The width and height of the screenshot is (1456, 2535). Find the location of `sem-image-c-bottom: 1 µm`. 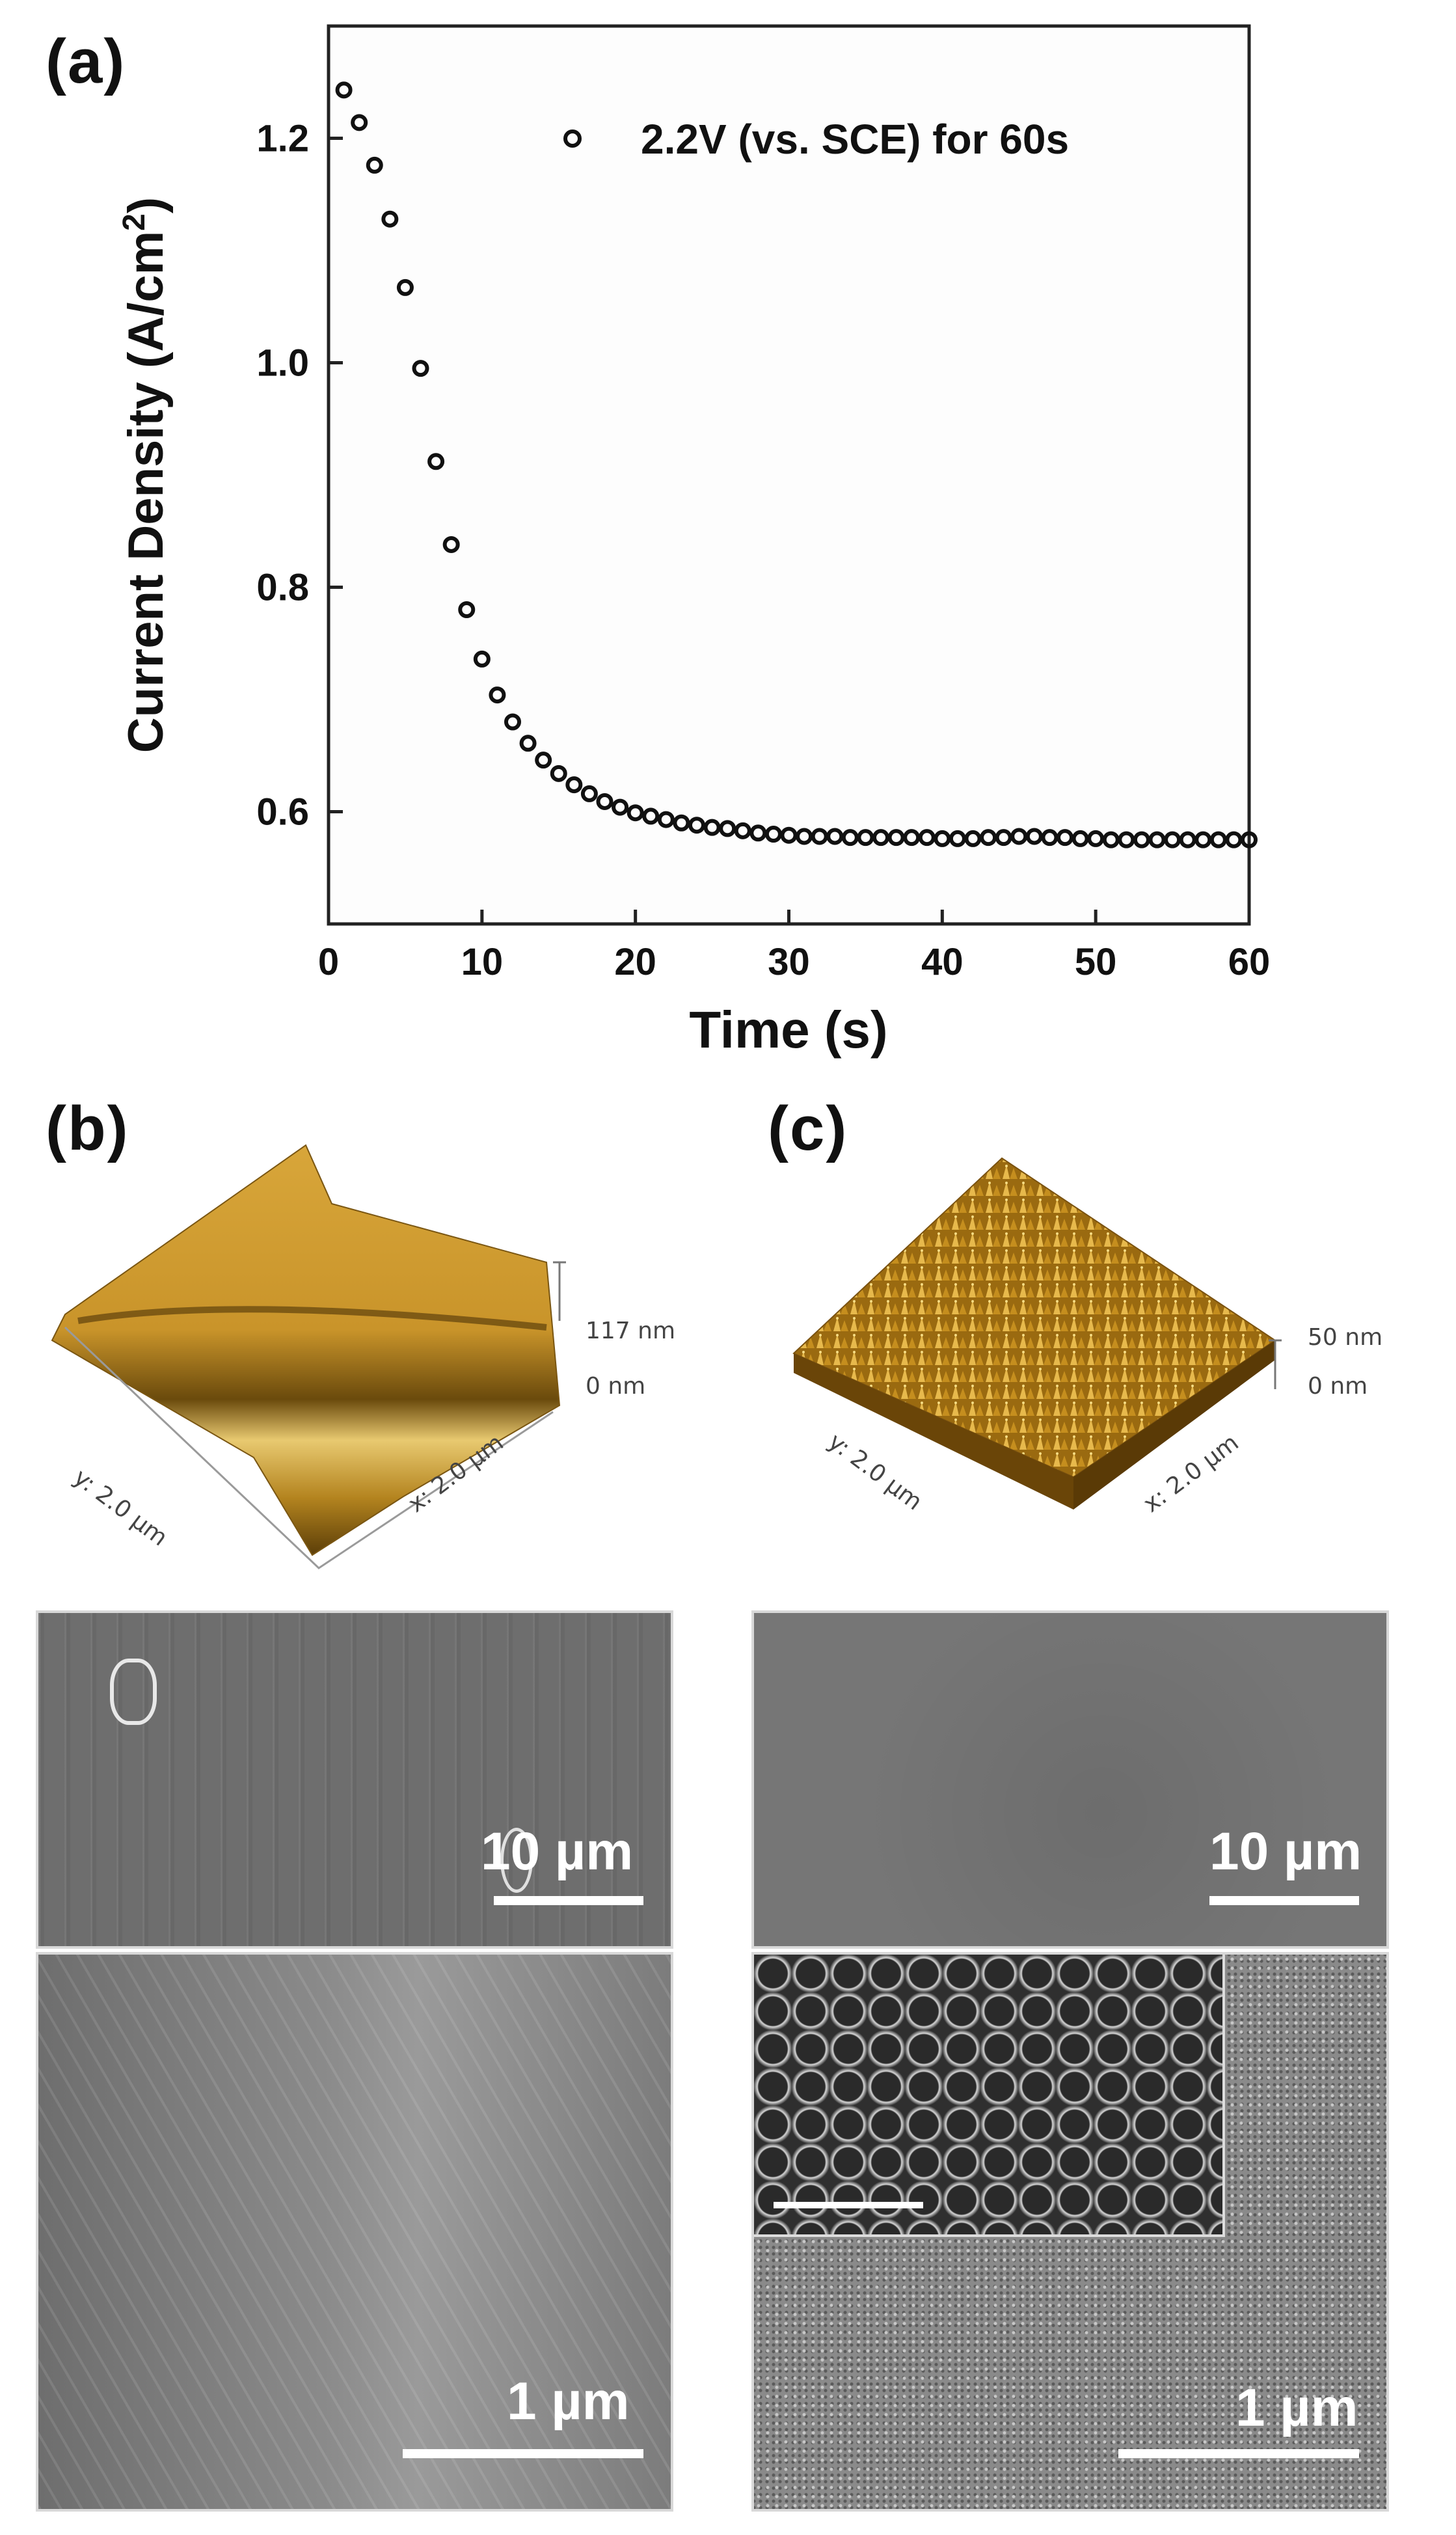

sem-image-c-bottom: 1 µm is located at coordinates (1070, 2232).